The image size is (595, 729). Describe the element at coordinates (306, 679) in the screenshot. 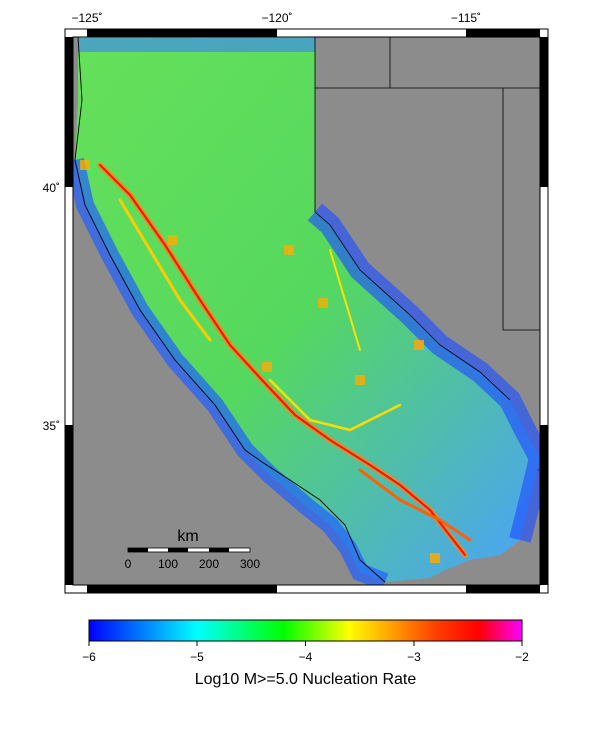

I see `colorbar-title: Log10 M>=5.0 Nucleation Rate` at that location.